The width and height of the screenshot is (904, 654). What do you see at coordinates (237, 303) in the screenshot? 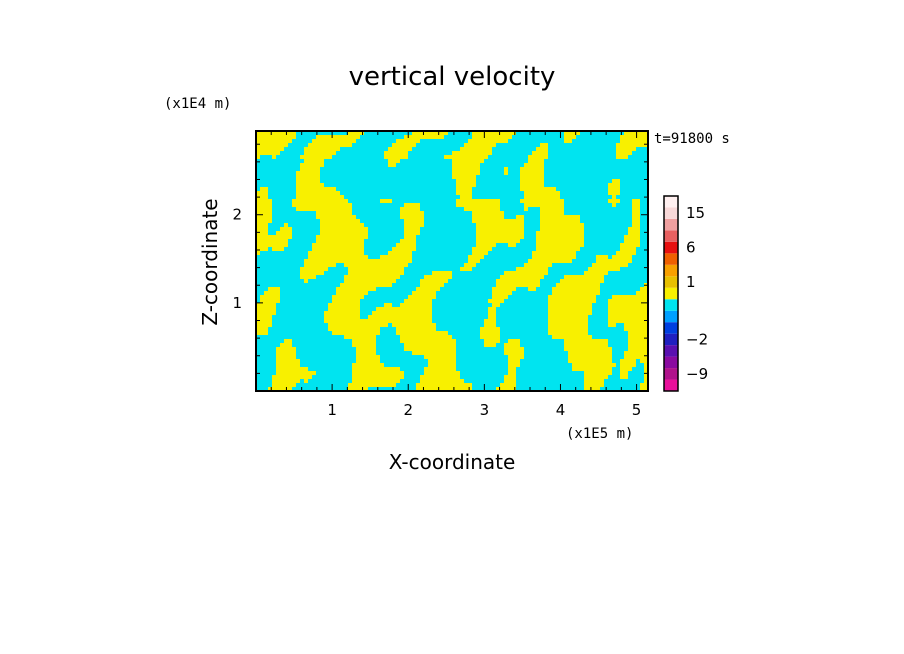
I see `y-tick-label: 1` at bounding box center [237, 303].